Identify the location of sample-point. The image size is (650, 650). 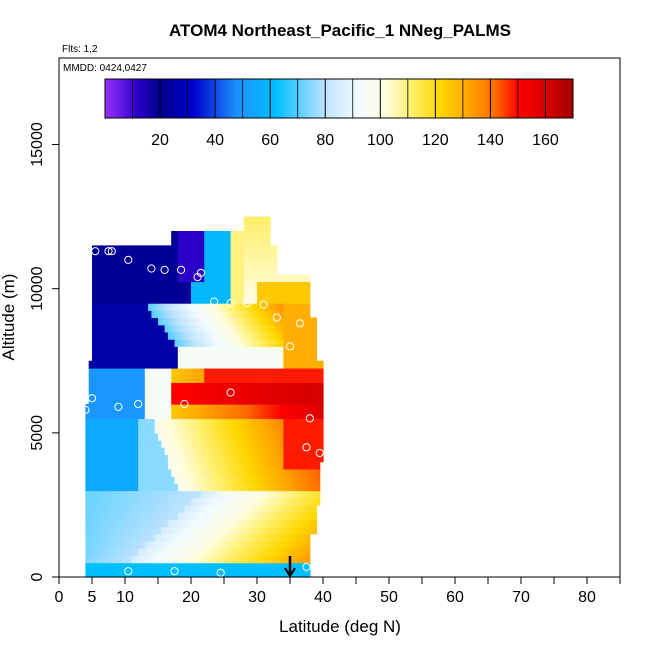
(319, 453).